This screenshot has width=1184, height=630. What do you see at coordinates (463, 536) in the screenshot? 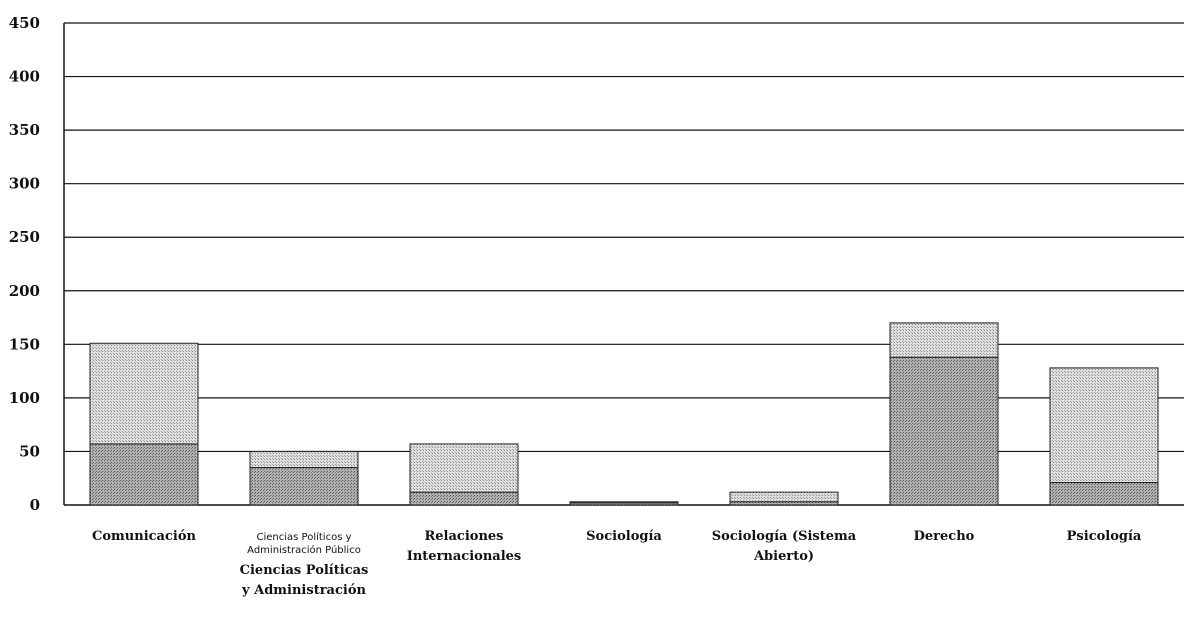
I see `category-label: Relaciones` at bounding box center [463, 536].